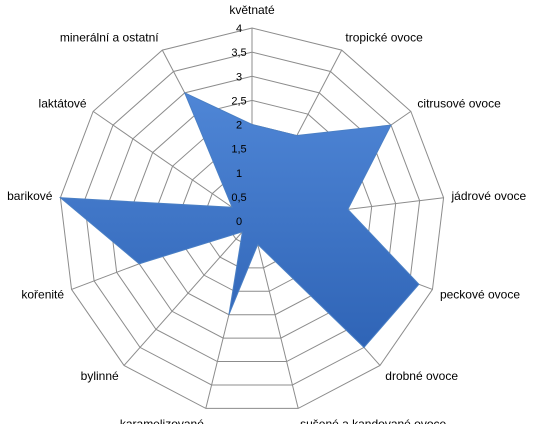  What do you see at coordinates (239, 174) in the screenshot?
I see `tick-label: 1` at bounding box center [239, 174].